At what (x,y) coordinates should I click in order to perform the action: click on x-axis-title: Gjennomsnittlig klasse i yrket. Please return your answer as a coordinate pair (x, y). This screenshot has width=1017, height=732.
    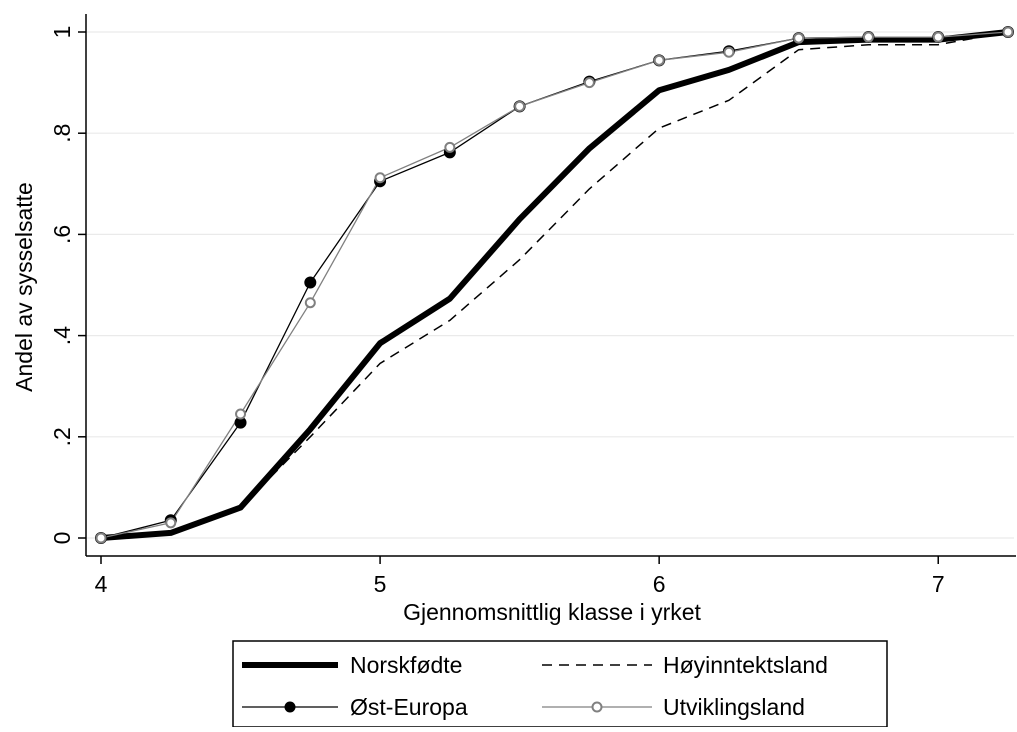
    Looking at the image, I should click on (552, 612).